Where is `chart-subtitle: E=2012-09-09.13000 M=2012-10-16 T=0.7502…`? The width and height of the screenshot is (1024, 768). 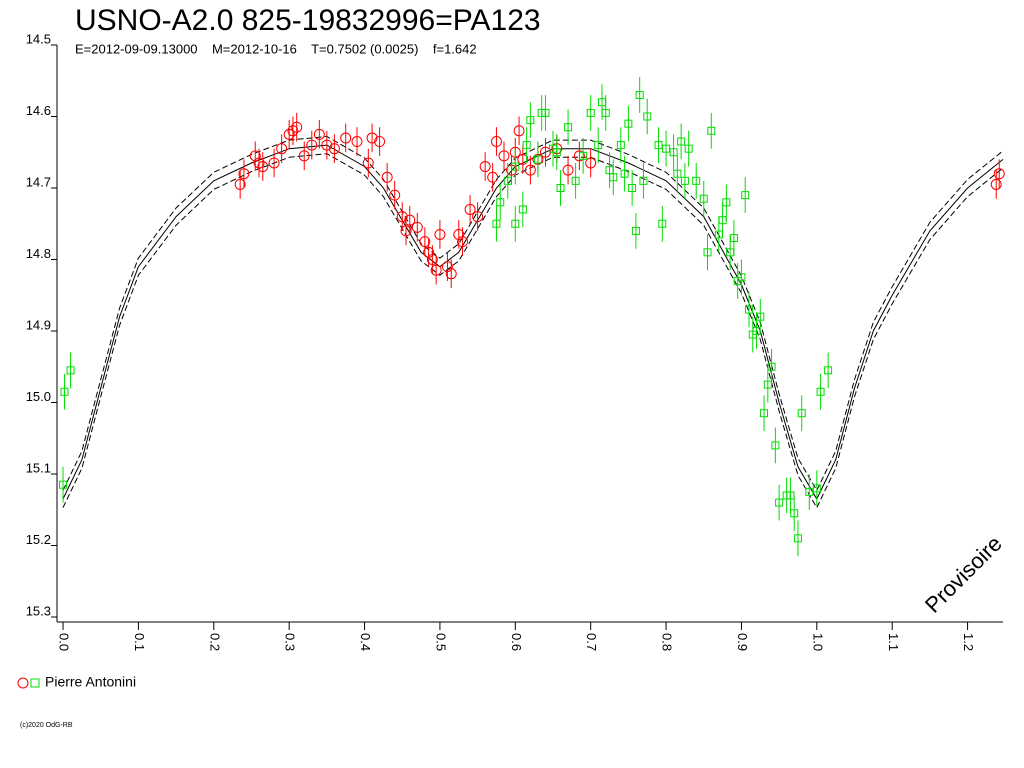 chart-subtitle: E=2012-09-09.13000 M=2012-10-16 T=0.7502… is located at coordinates (276, 48).